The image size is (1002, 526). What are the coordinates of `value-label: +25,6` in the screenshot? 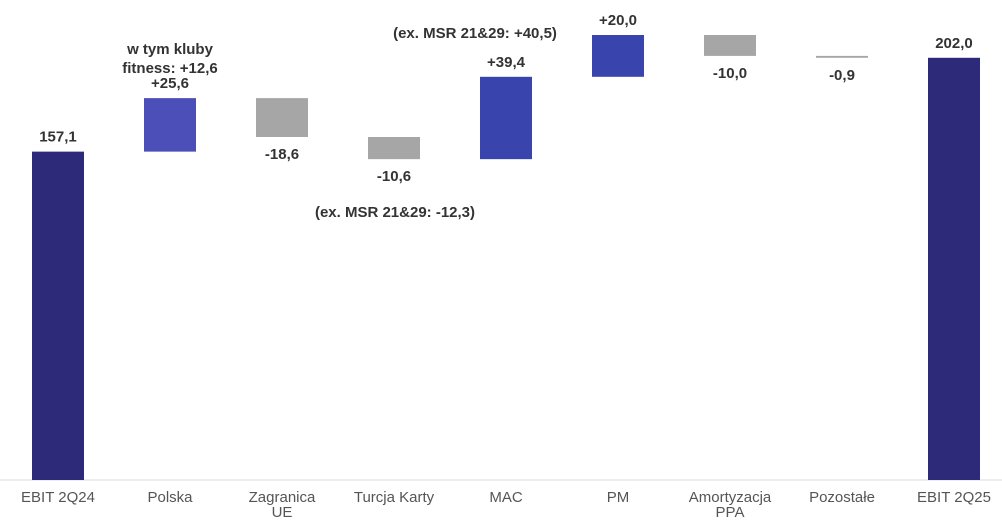 It's located at (170, 83).